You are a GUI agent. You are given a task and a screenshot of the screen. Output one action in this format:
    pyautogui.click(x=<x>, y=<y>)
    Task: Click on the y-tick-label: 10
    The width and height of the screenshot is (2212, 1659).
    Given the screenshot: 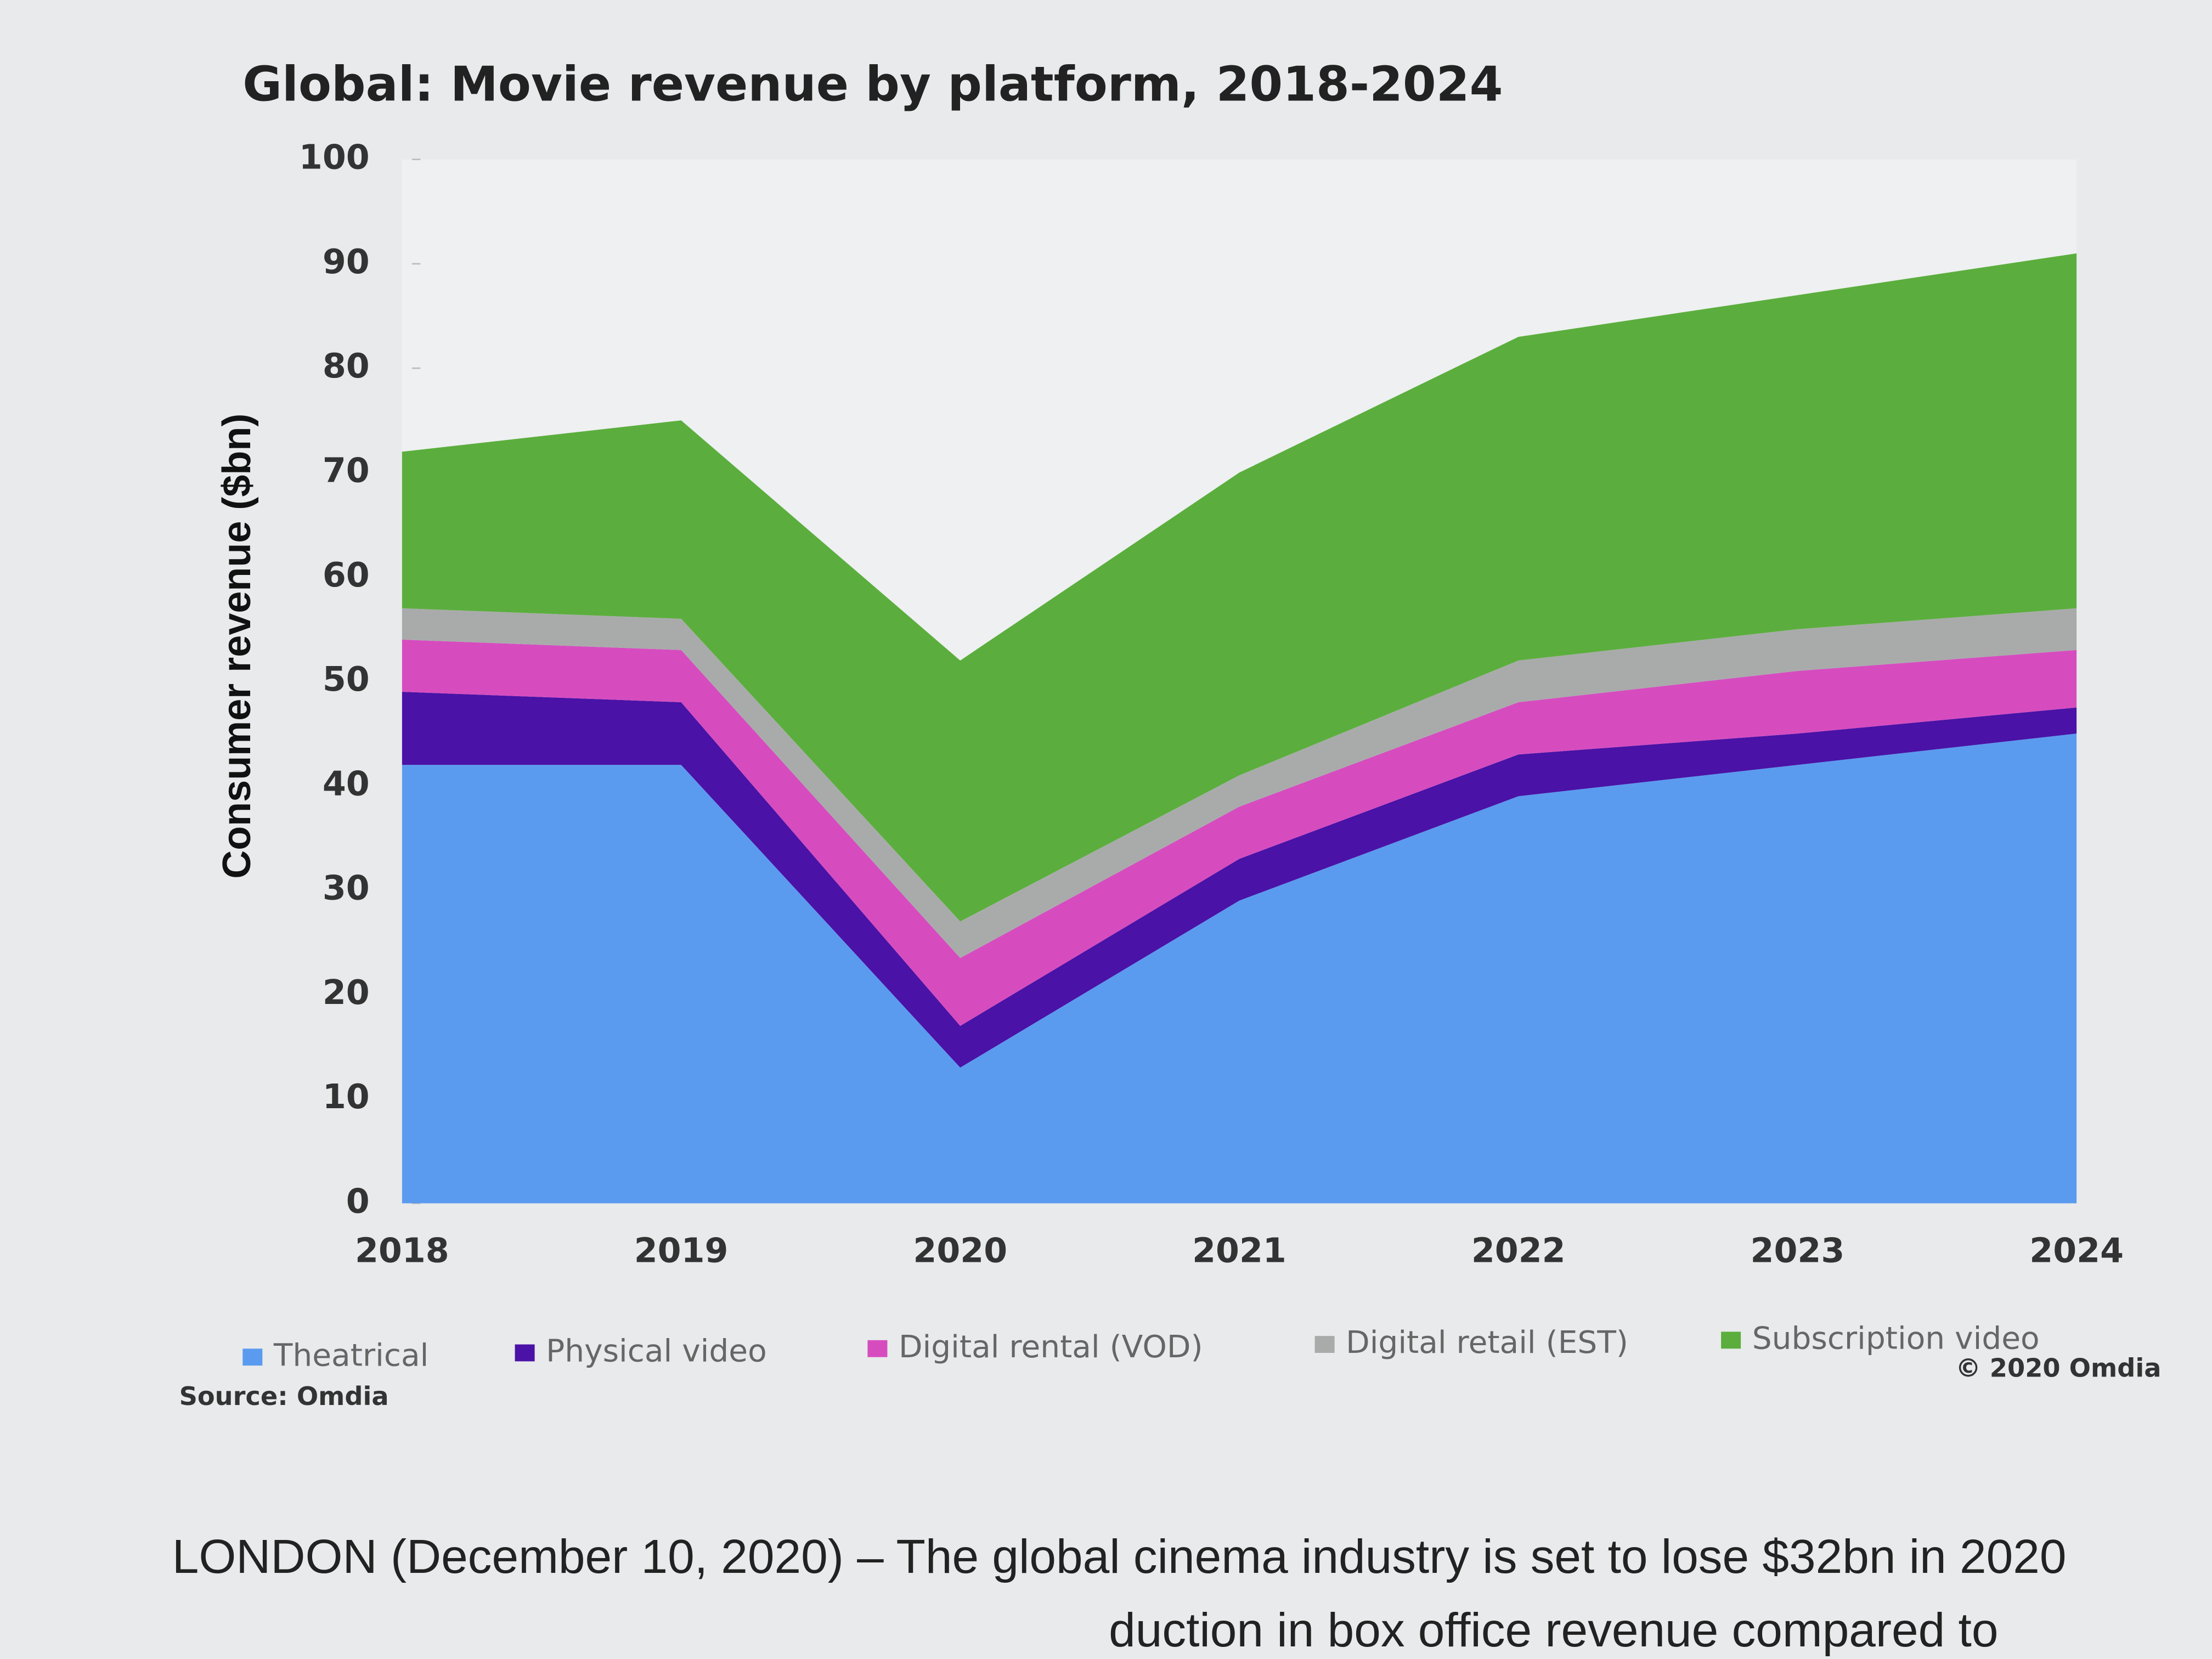 What is the action you would take?
    pyautogui.click(x=346, y=1096)
    